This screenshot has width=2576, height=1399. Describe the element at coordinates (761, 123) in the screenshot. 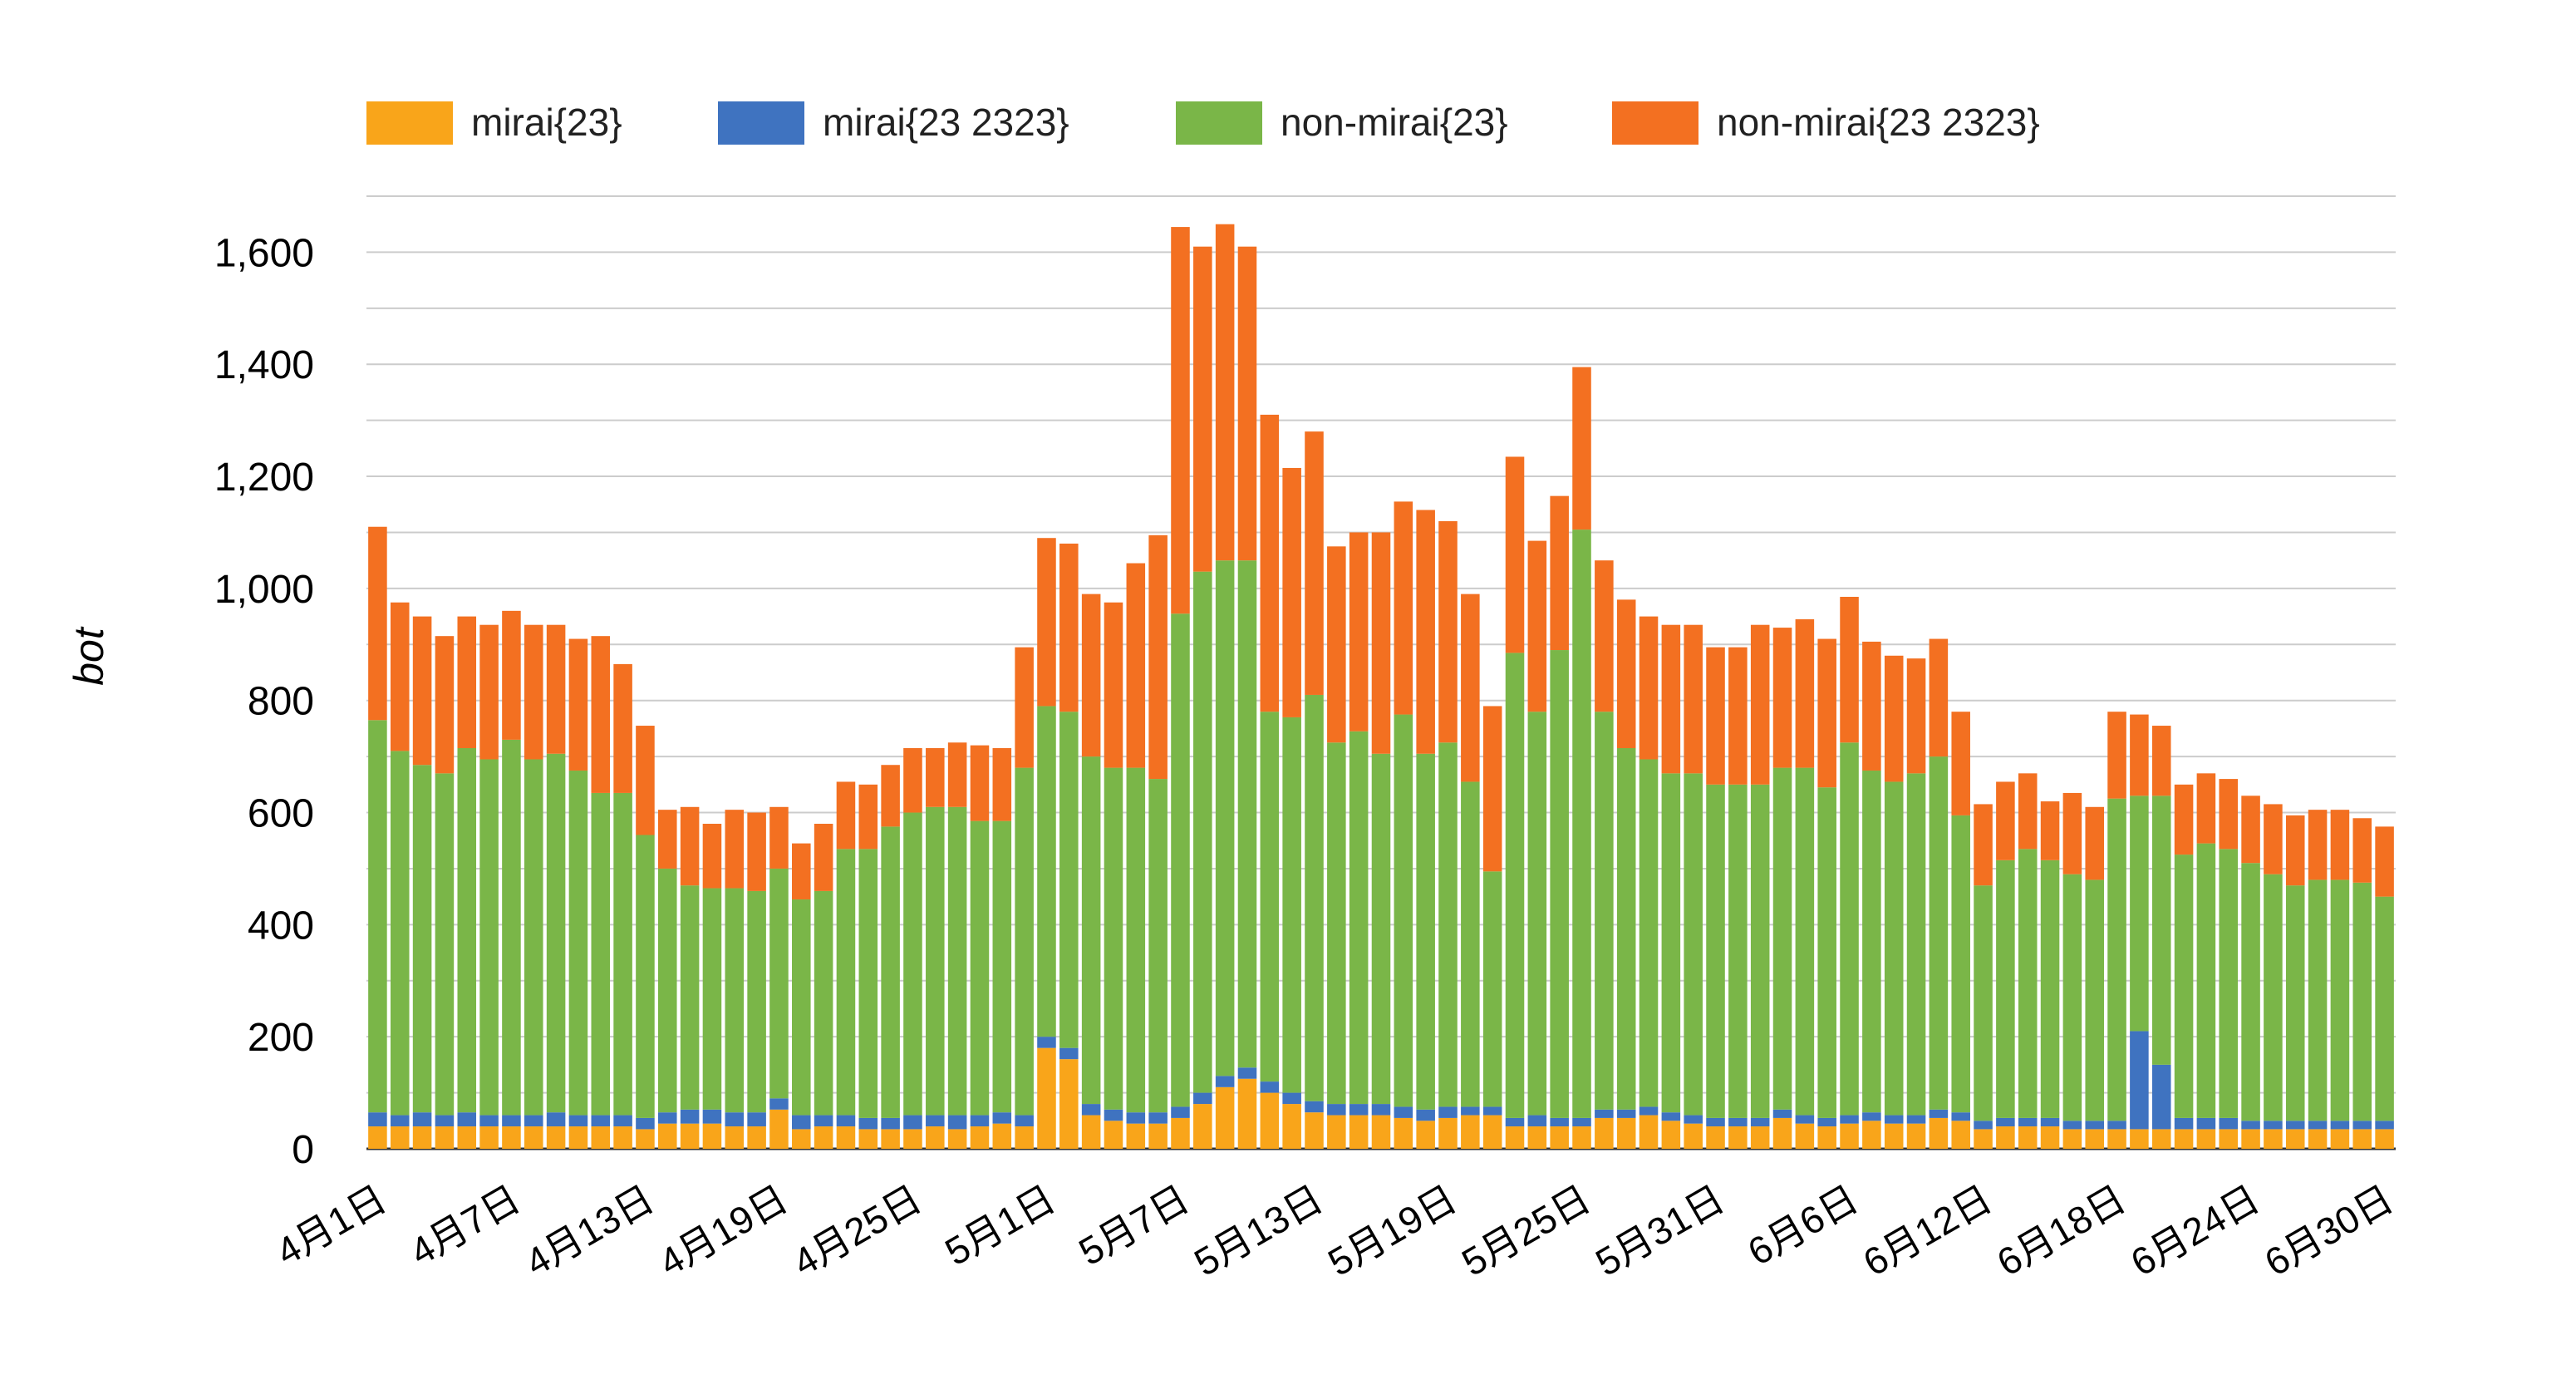

I see `legend-swatch` at that location.